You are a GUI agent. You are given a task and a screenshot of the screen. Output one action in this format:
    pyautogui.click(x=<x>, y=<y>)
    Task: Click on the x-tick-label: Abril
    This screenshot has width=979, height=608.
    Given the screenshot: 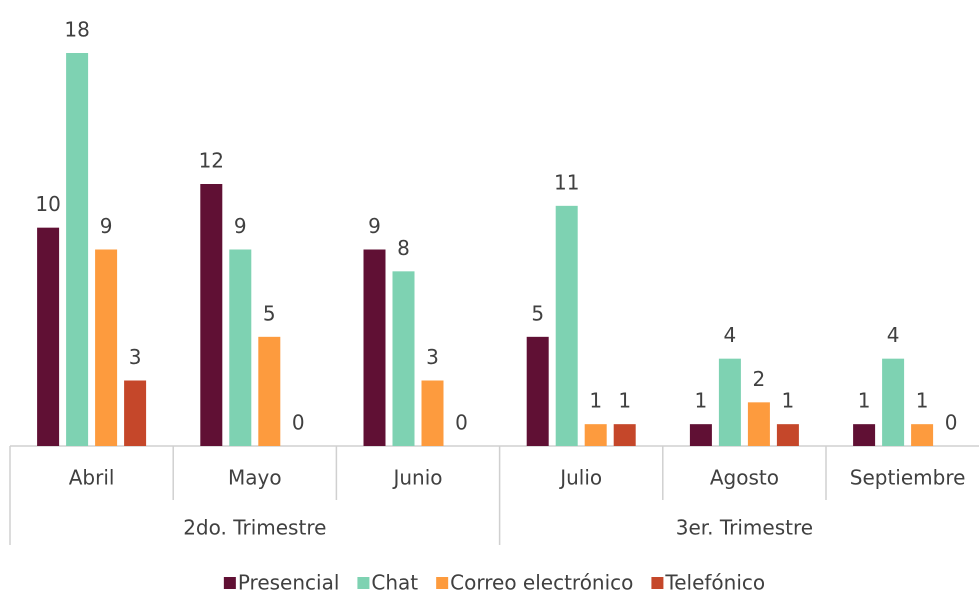 What is the action you would take?
    pyautogui.click(x=92, y=478)
    